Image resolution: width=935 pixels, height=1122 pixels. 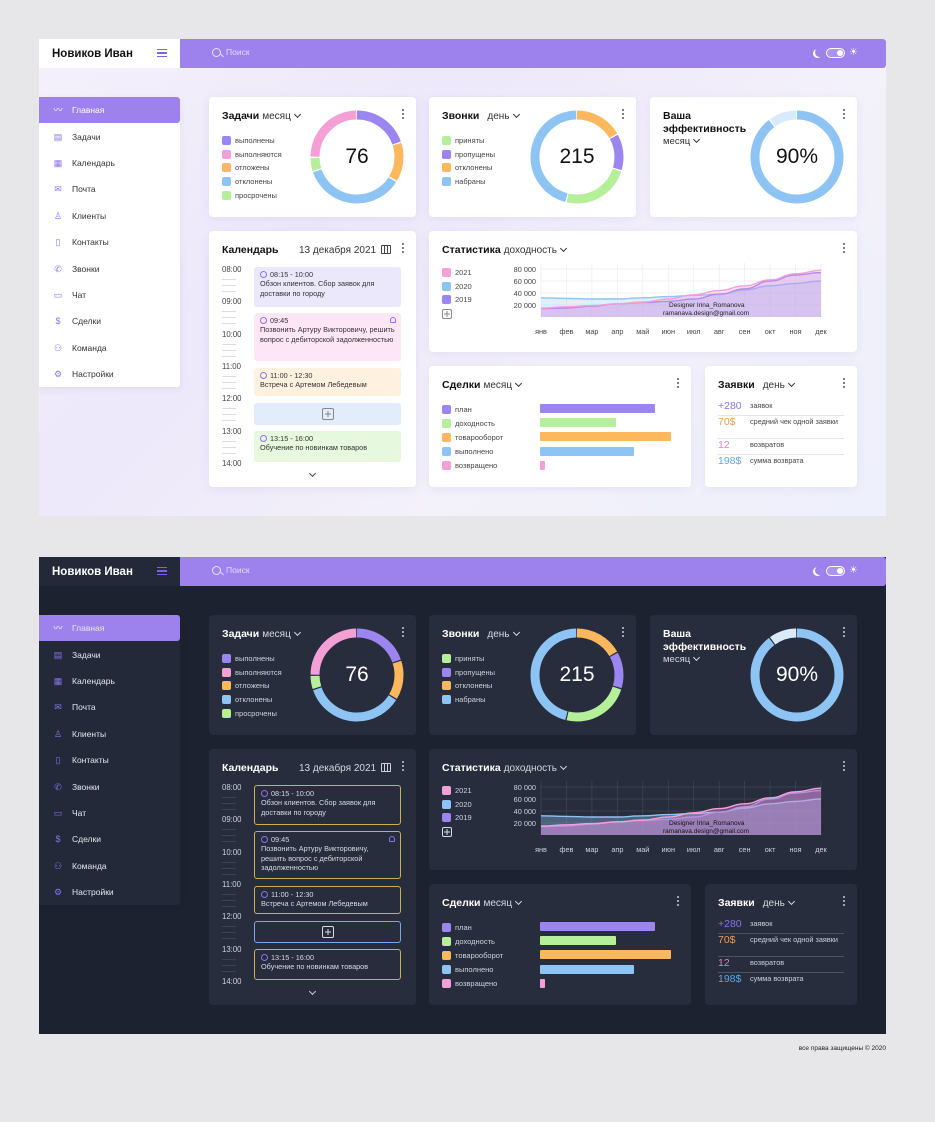 I want to click on calendar-header: Календарь 13 декабря 2021, so click(x=307, y=768).